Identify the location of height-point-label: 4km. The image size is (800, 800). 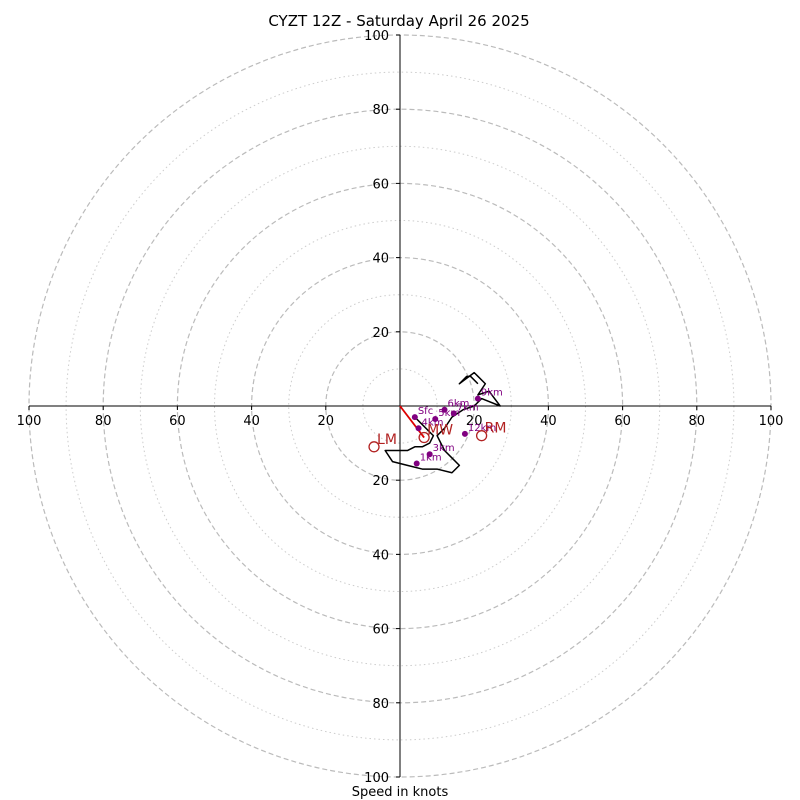
(433, 422).